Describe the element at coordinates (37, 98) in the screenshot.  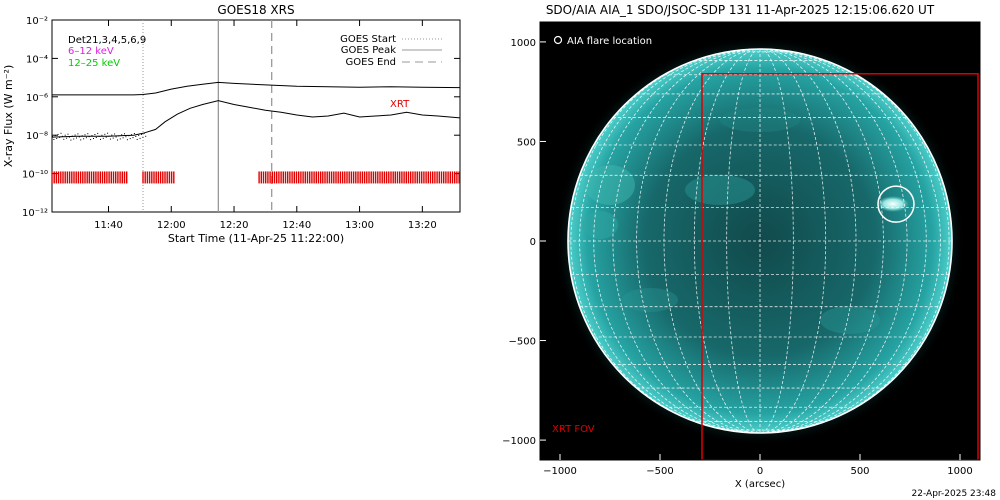
I see `goes-y-tick-label: 10⁻⁶` at that location.